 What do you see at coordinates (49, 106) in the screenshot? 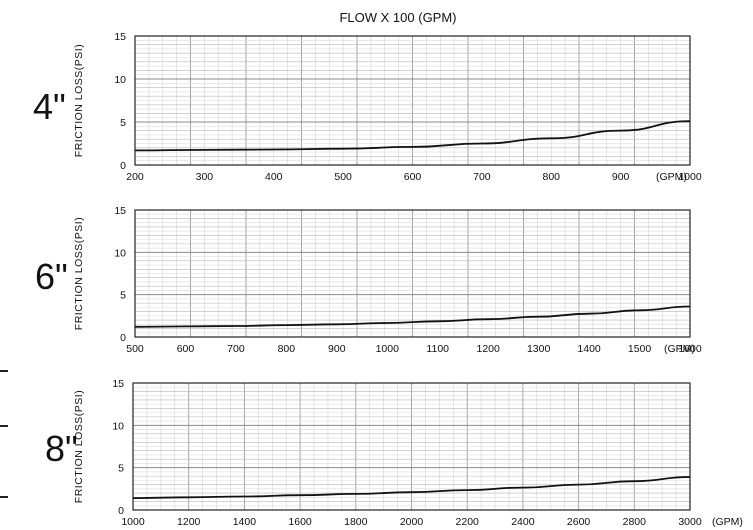
I see `pipe-size-label: 4"` at bounding box center [49, 106].